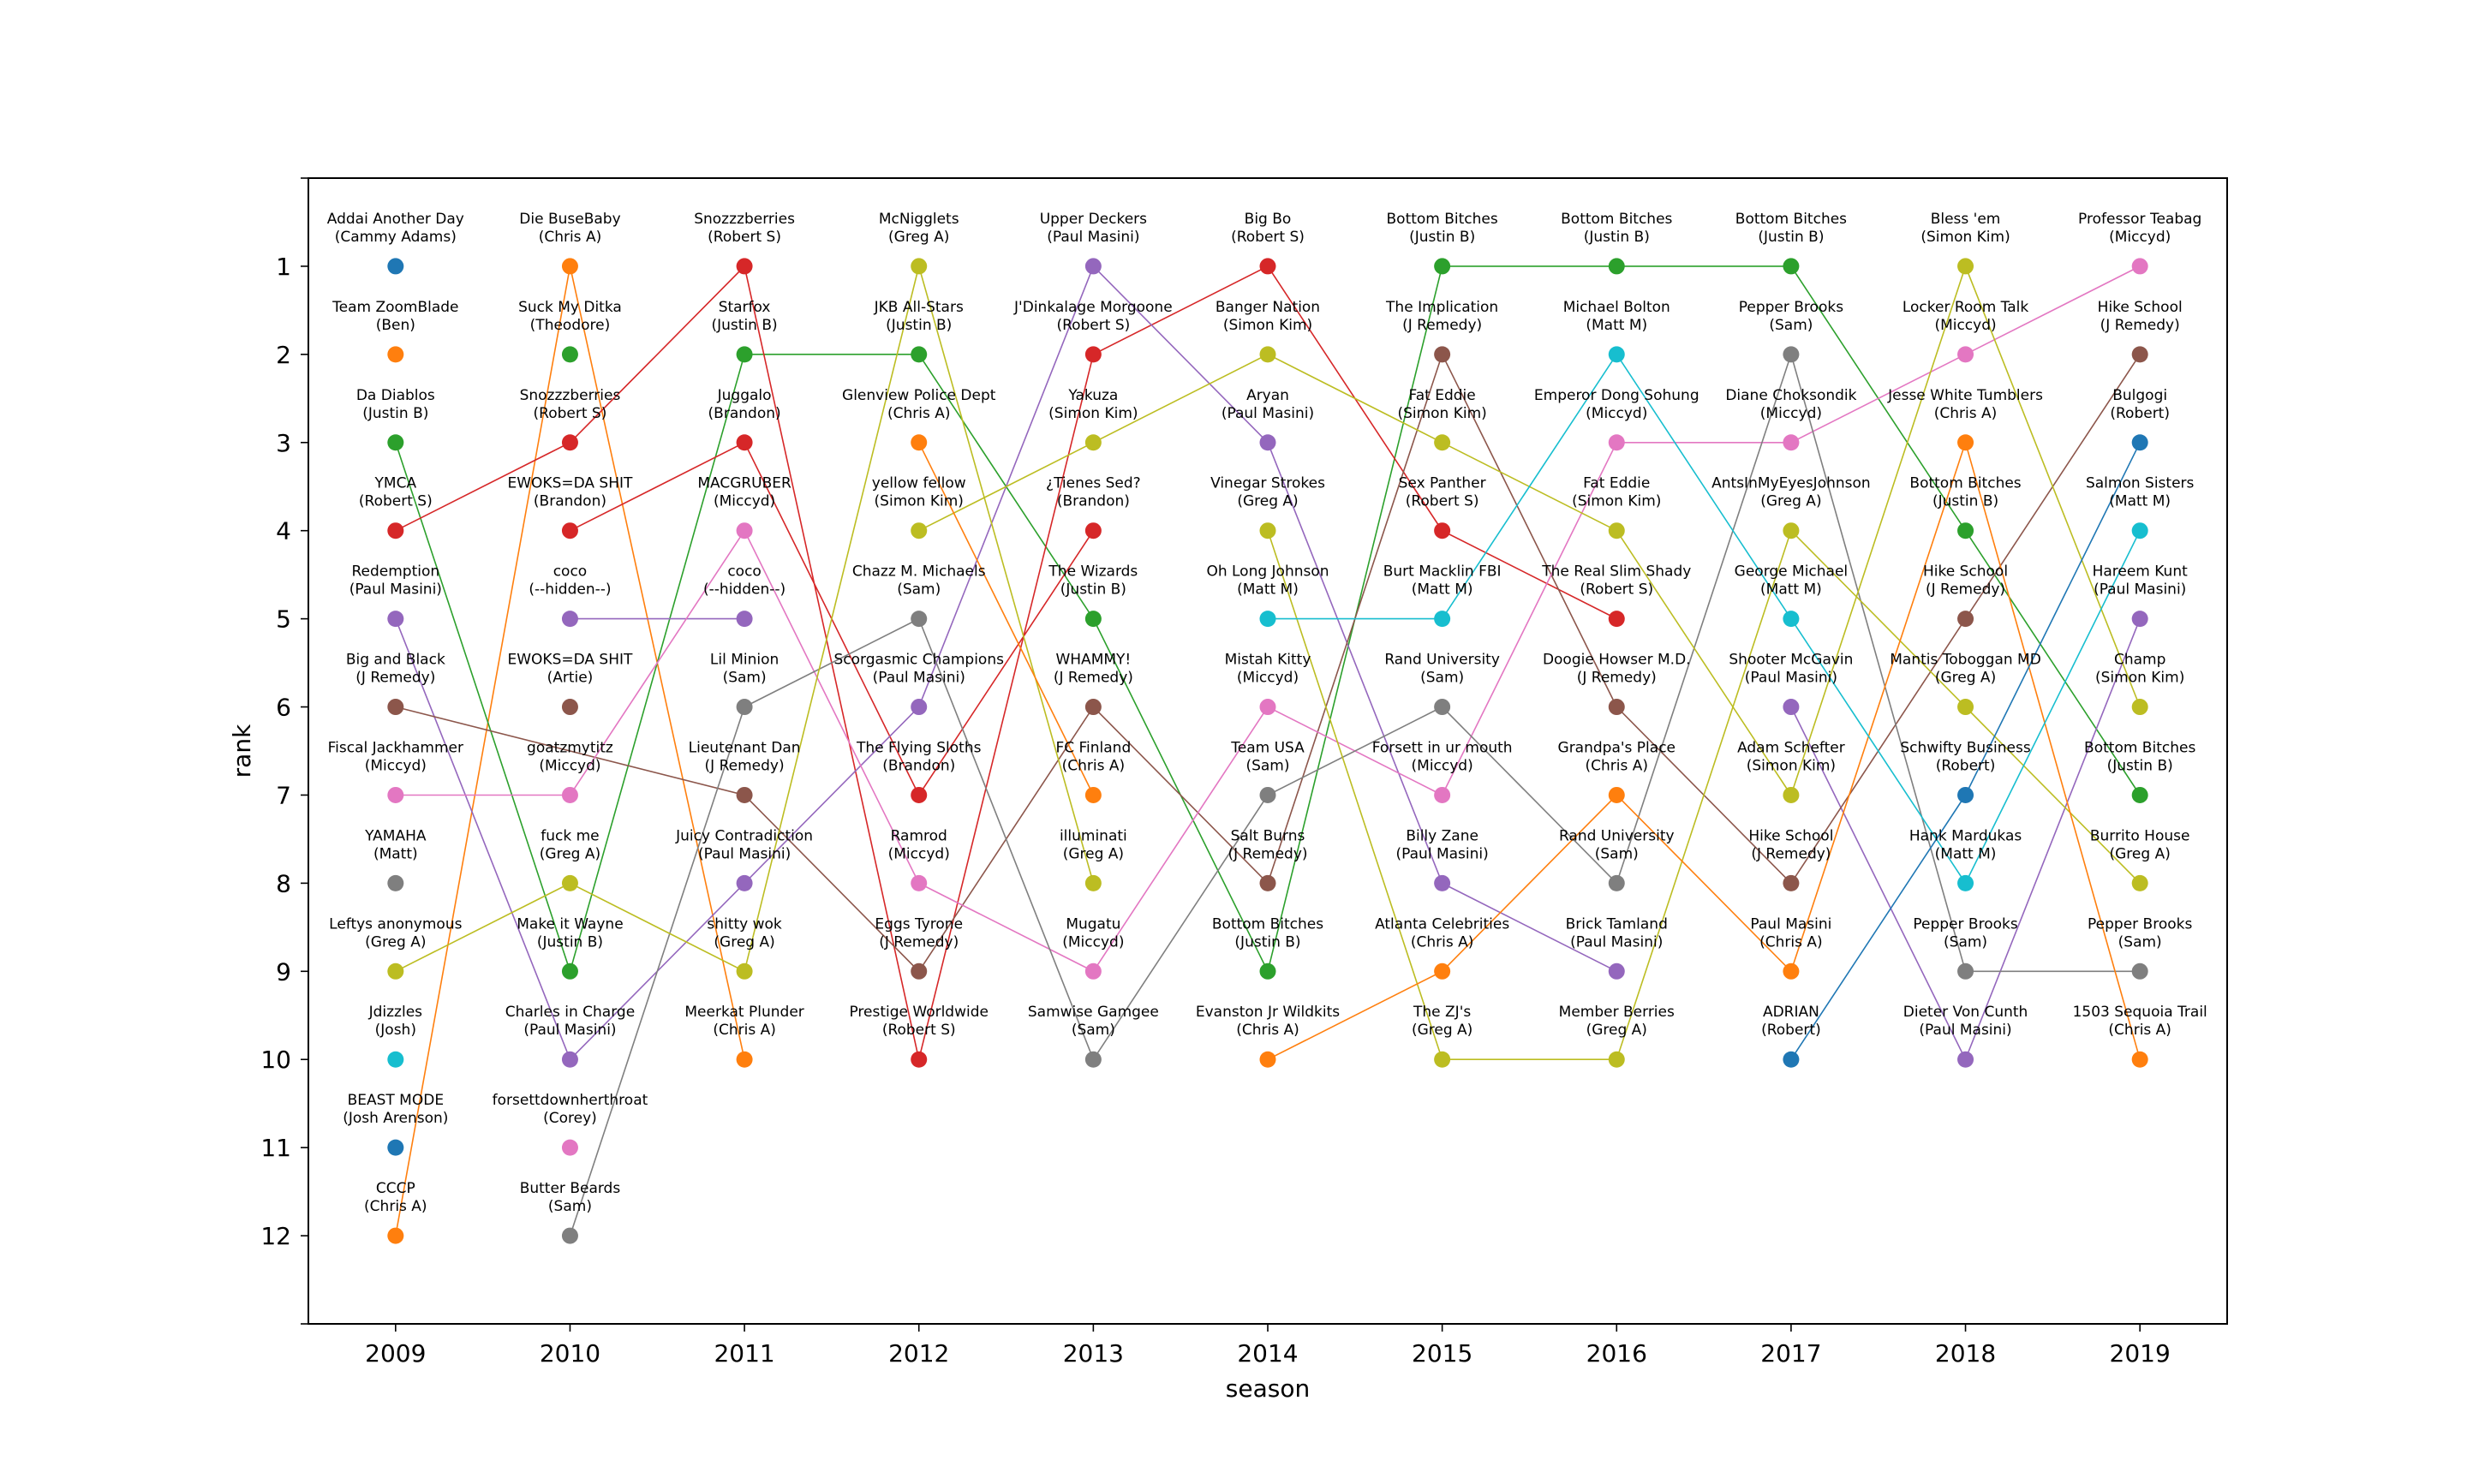  What do you see at coordinates (396, 1354) in the screenshot?
I see `x-tick-label: 2009` at bounding box center [396, 1354].